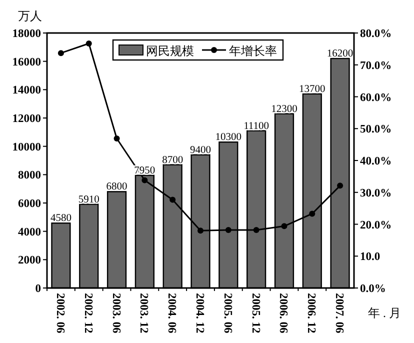 Image resolution: width=414 pixels, height=343 pixels. I want to click on data-label: 5910, so click(89, 200).